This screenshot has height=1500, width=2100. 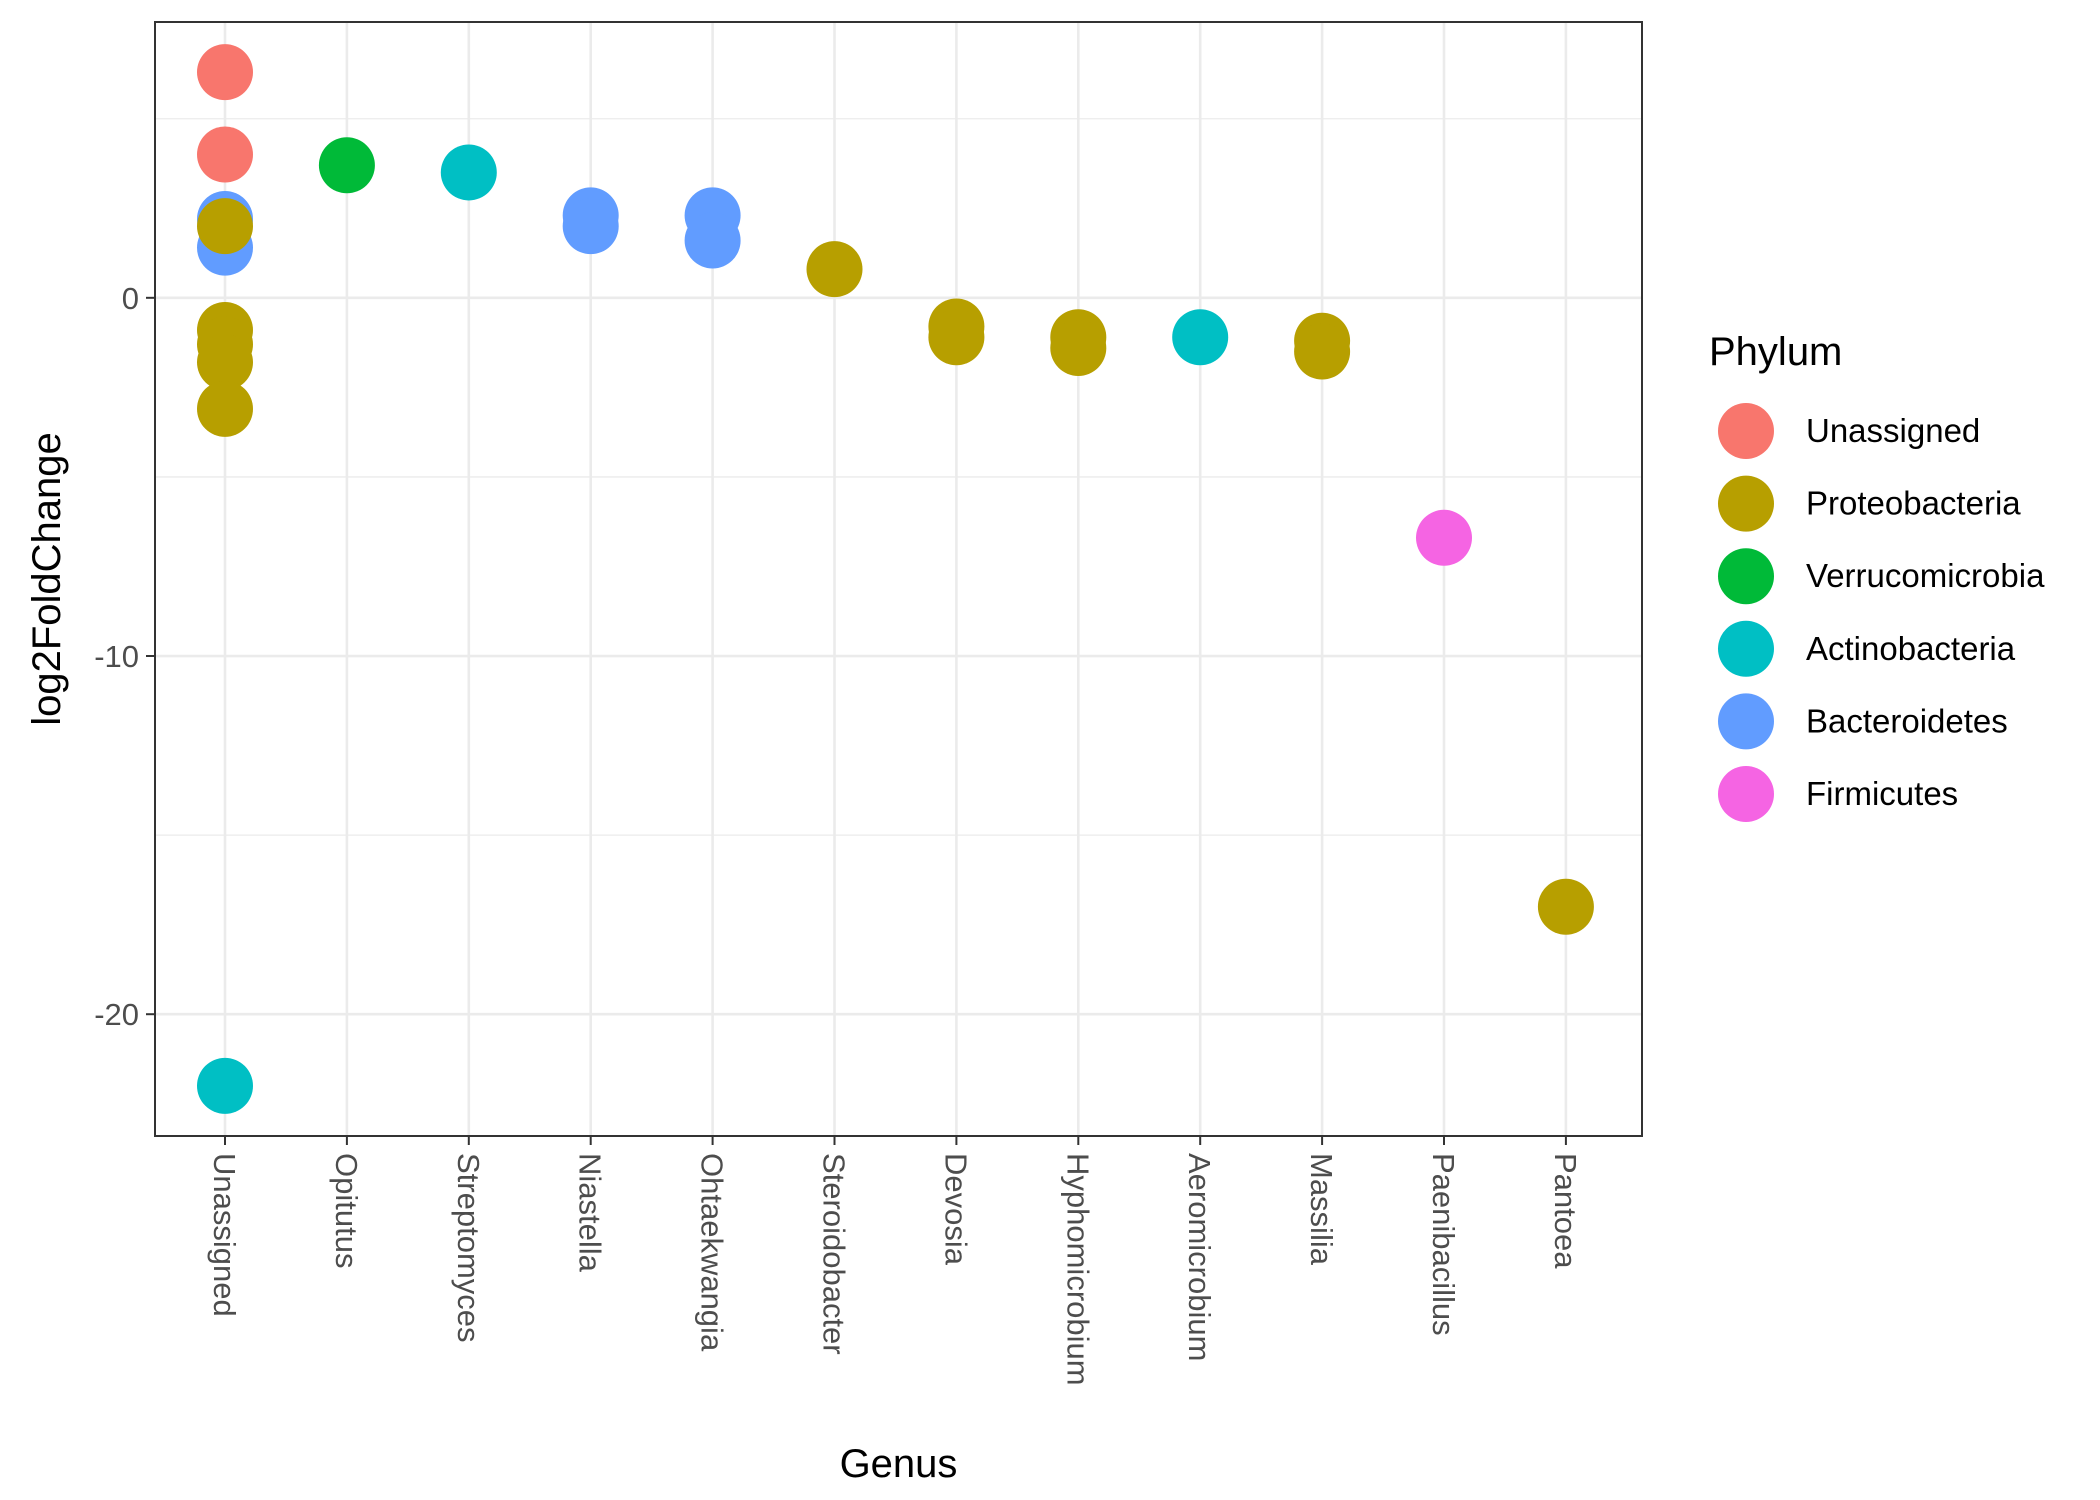 What do you see at coordinates (130, 298) in the screenshot?
I see `y-tick-label: 0` at bounding box center [130, 298].